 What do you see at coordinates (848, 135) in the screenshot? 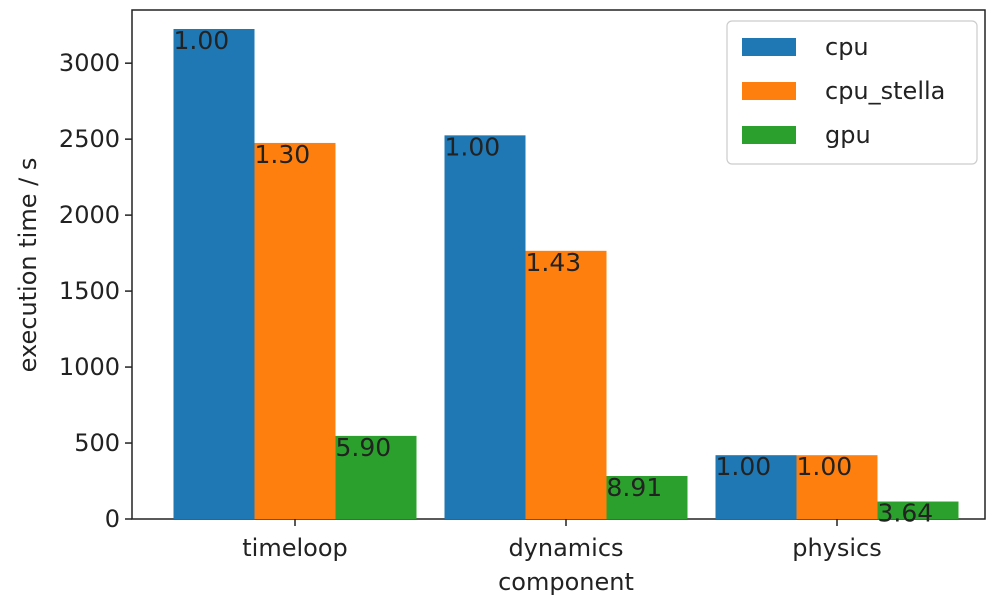
I see `legend-label-gpu: gpu` at bounding box center [848, 135].